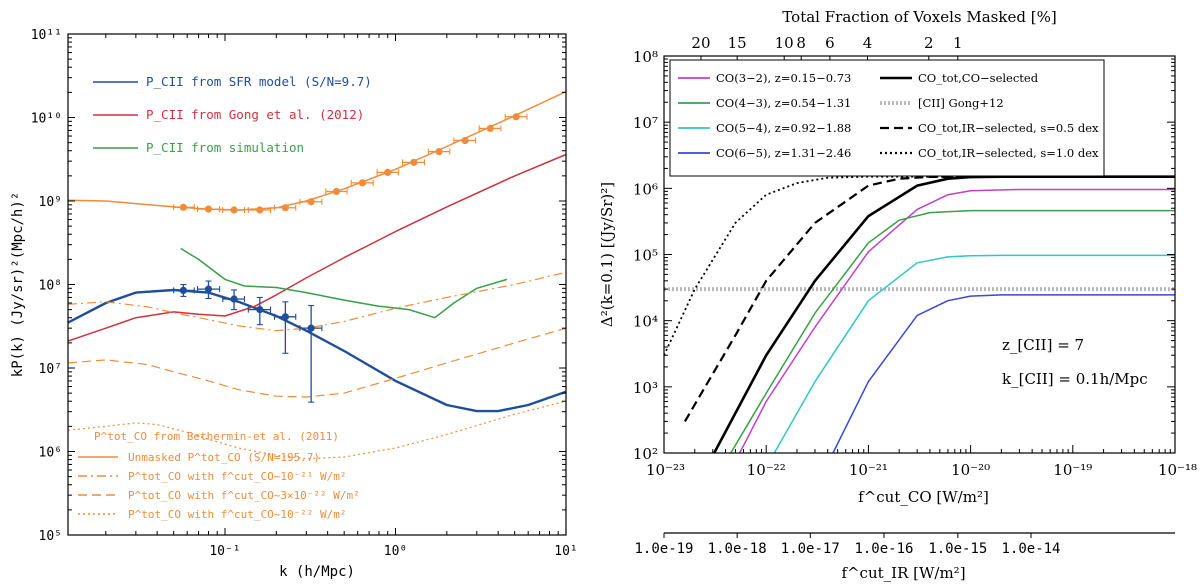 This screenshot has width=1202, height=586. Describe the element at coordinates (919, 17) in the screenshot. I see `right-top-axis-label: Total Fraction of Voxels Masked [%]` at that location.